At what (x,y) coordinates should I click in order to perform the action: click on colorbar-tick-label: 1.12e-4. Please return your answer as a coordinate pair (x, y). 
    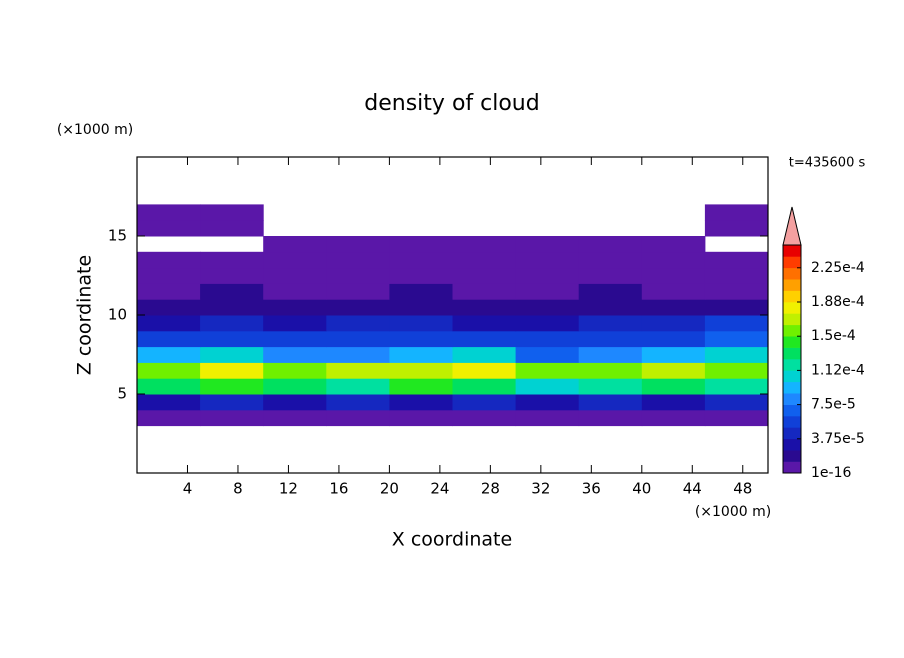
    Looking at the image, I should click on (838, 370).